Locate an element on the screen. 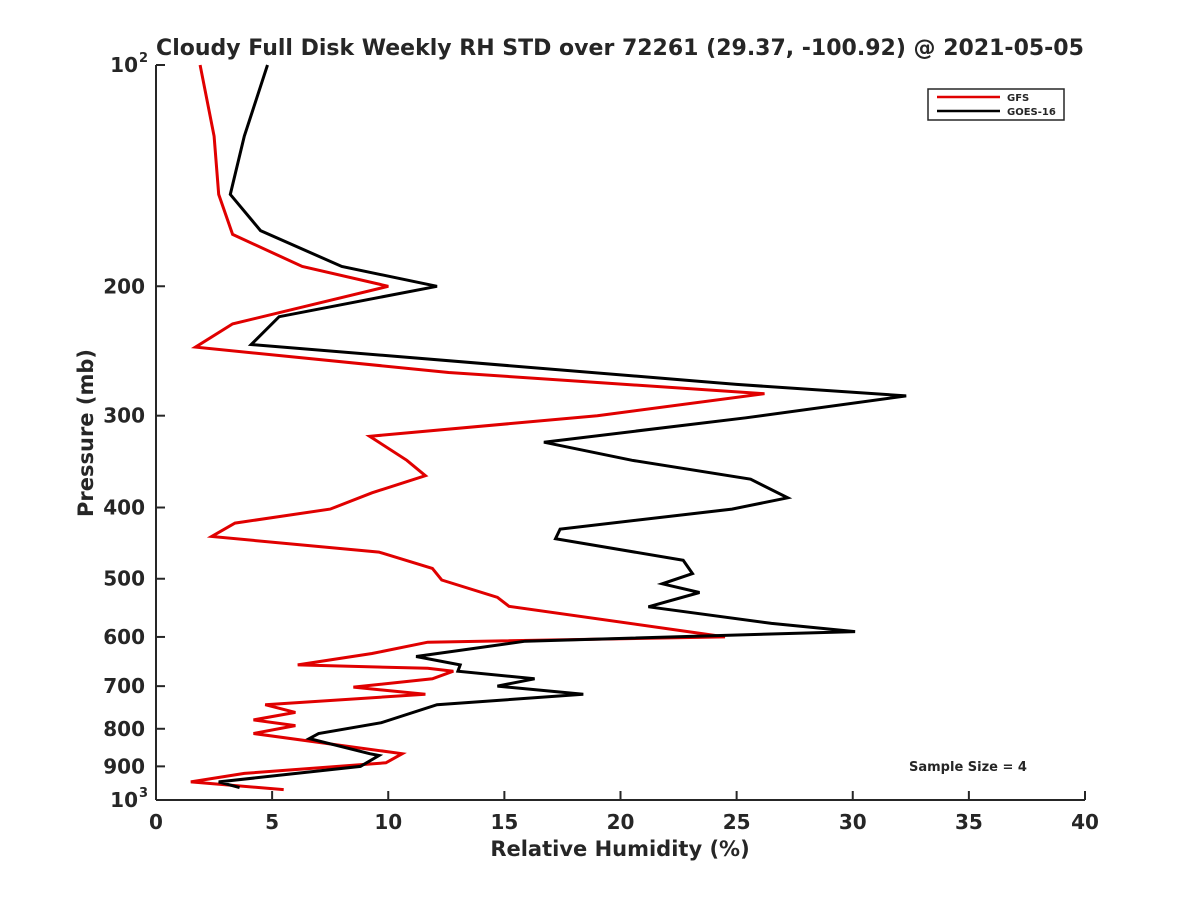  y-tick-label: 700 is located at coordinates (124, 686).